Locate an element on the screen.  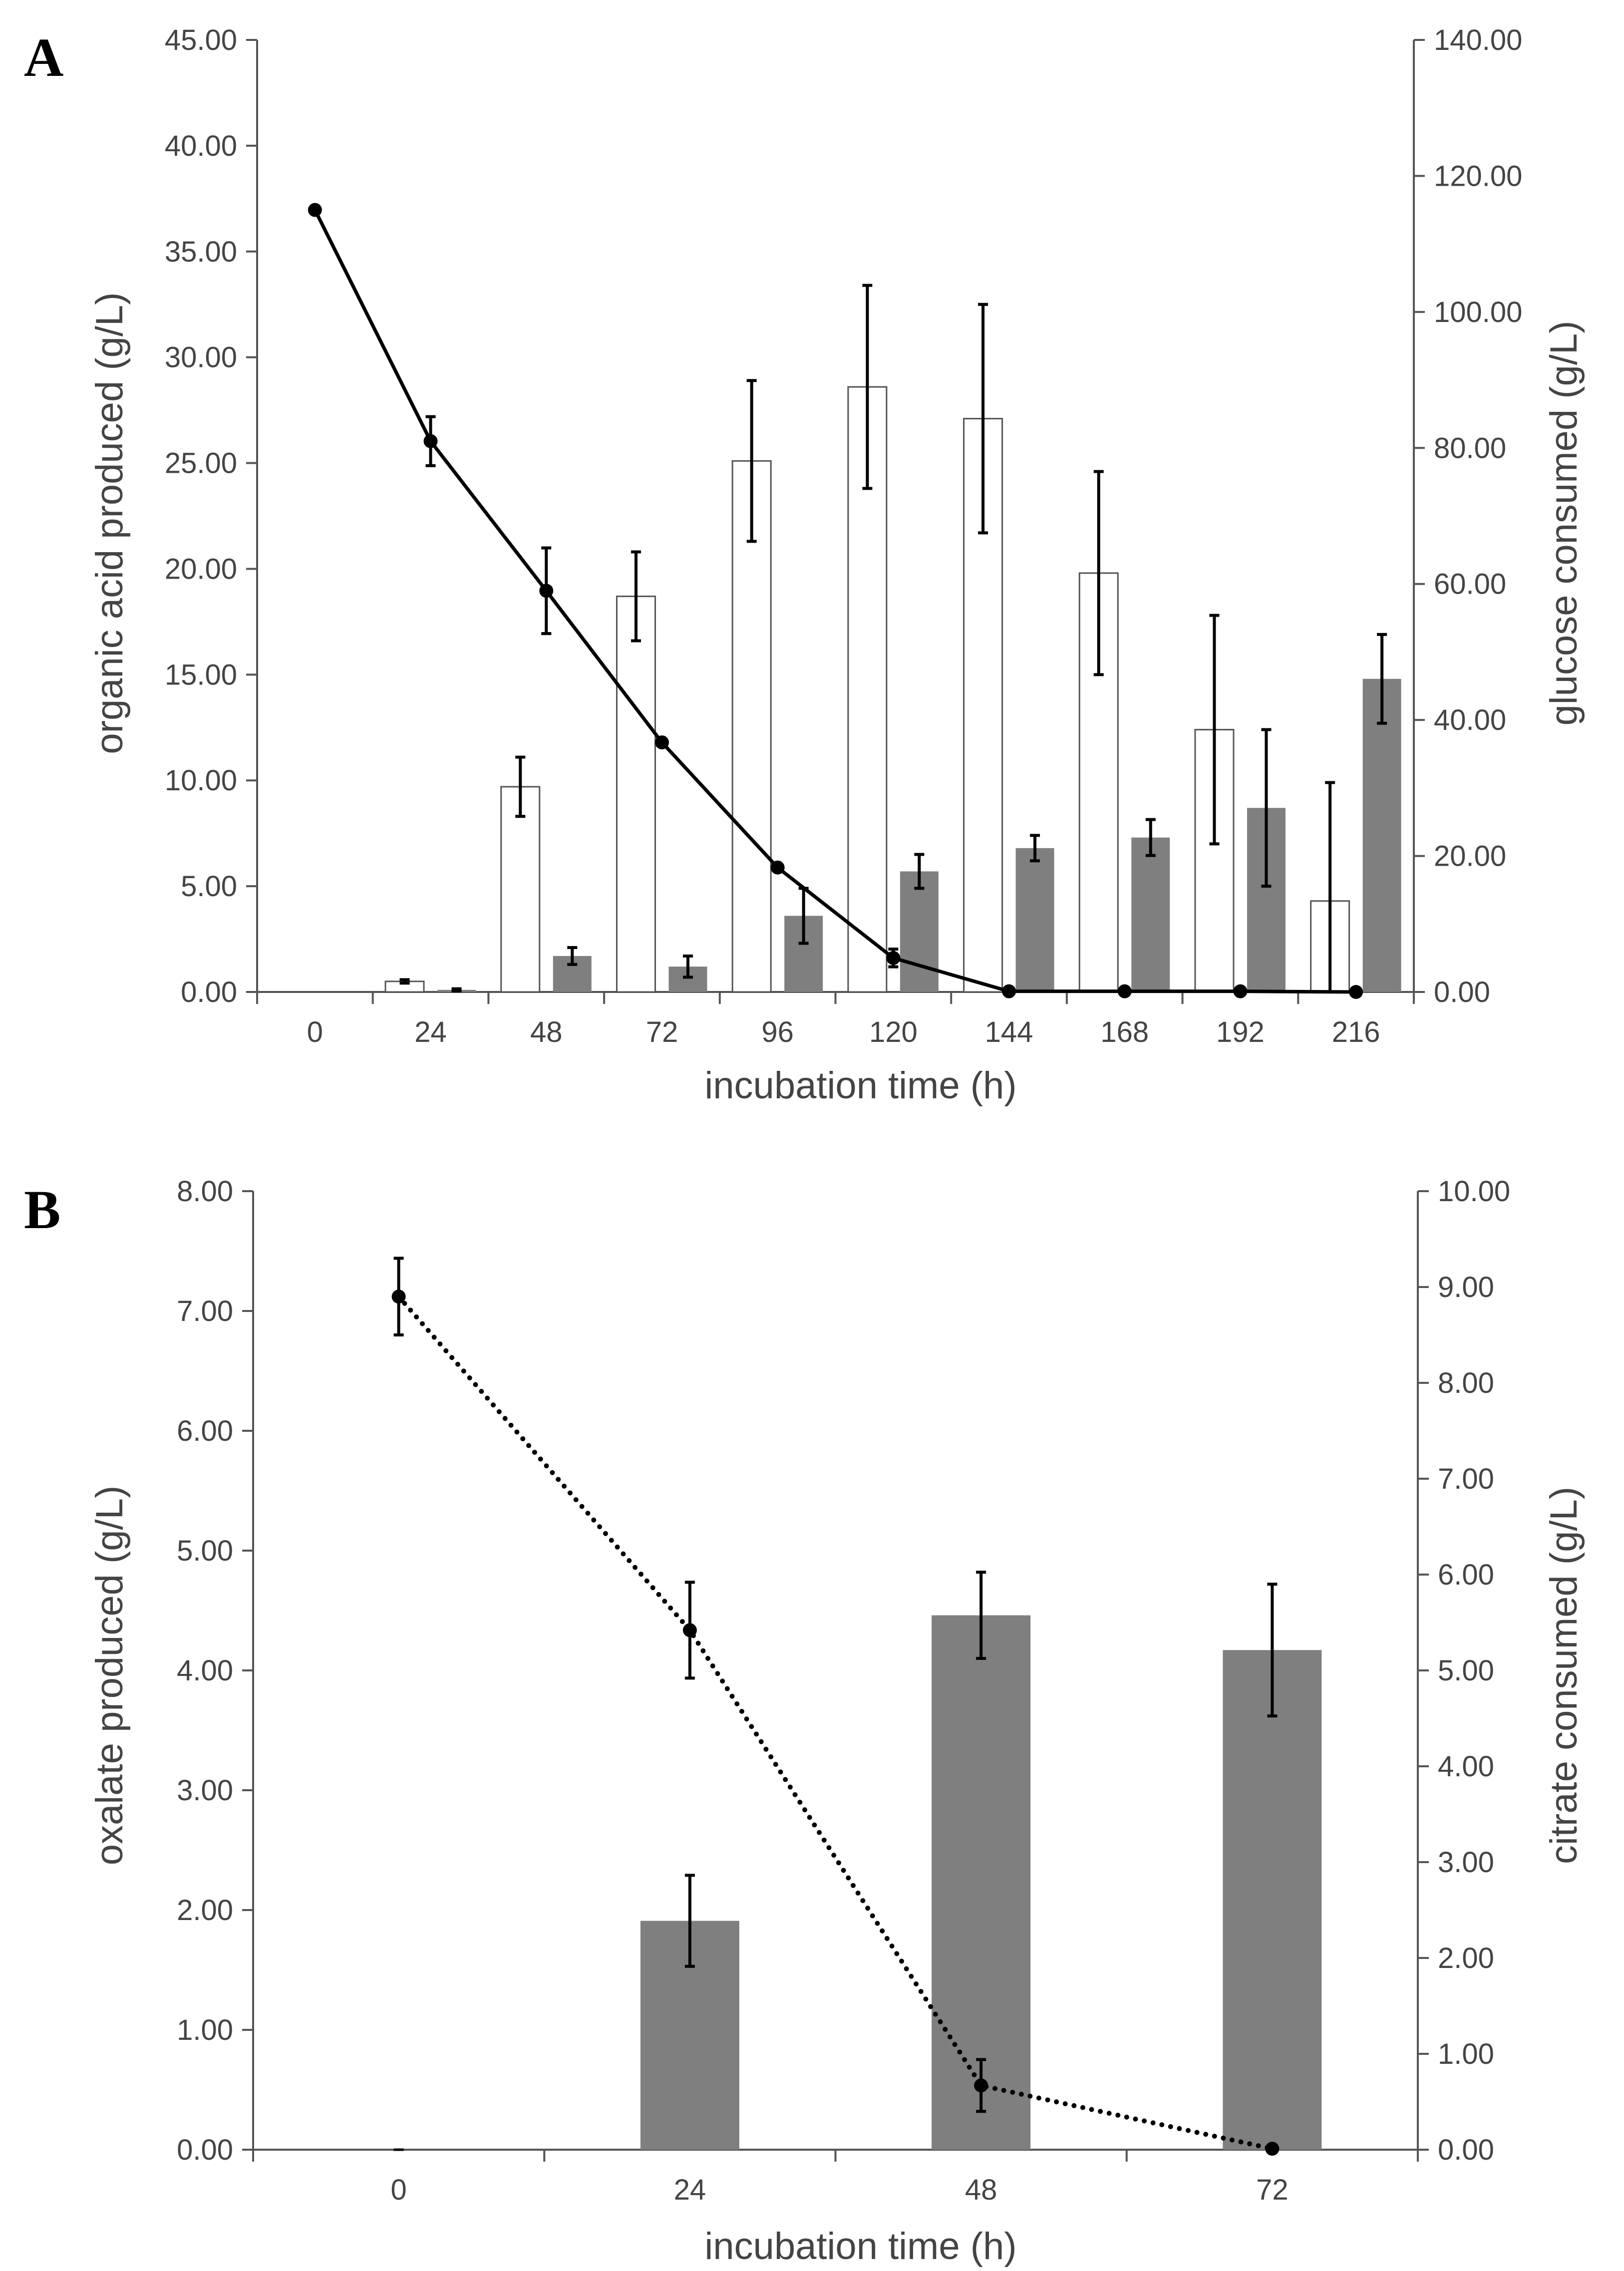
panel-a-right-tick-label: 40.00 is located at coordinates (1470, 720).